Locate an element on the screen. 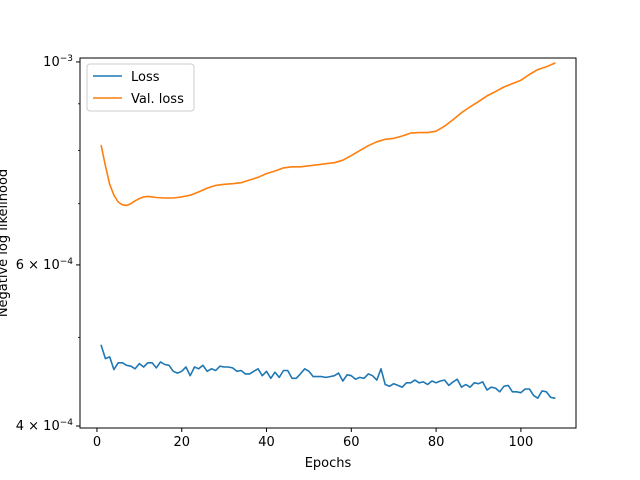 The height and width of the screenshot is (480, 640). y-tick-label: 6 × 10⁻⁴ is located at coordinates (45, 265).